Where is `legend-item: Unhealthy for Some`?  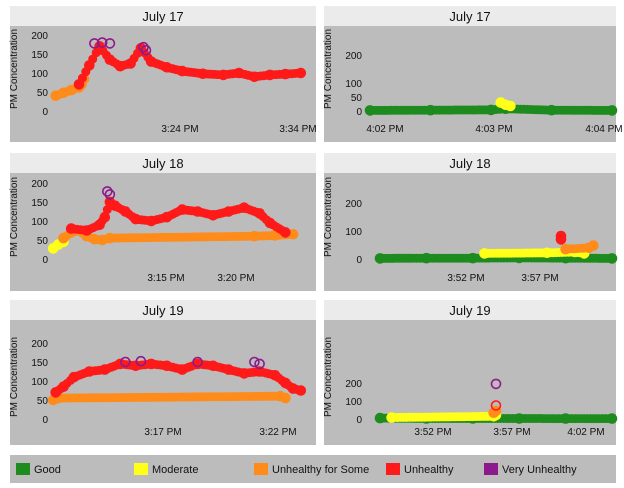
legend-item: Unhealthy for Some is located at coordinates (311, 469).